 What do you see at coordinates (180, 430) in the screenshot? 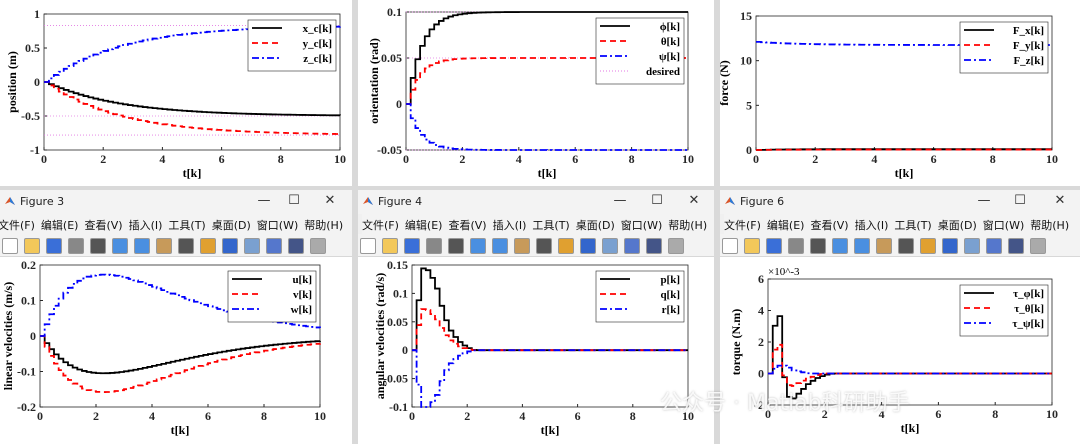
I see `x-axis-label: t[k]` at bounding box center [180, 430].